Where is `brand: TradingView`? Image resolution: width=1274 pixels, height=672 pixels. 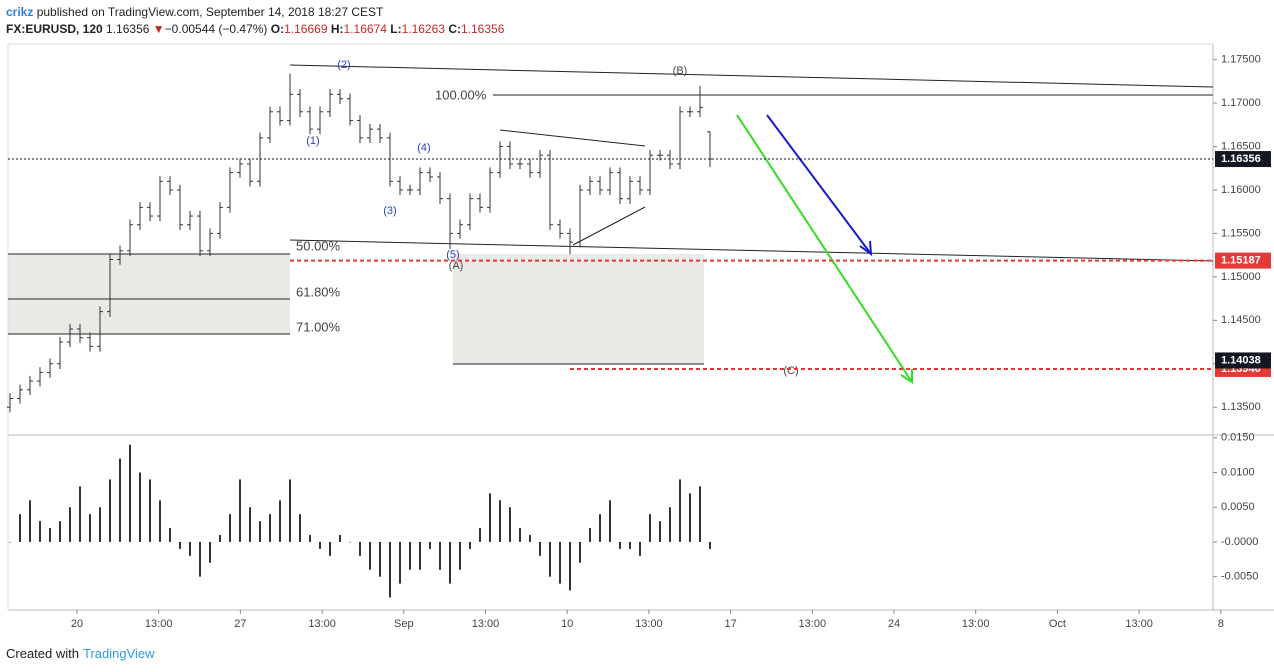
brand: TradingView is located at coordinates (118, 653).